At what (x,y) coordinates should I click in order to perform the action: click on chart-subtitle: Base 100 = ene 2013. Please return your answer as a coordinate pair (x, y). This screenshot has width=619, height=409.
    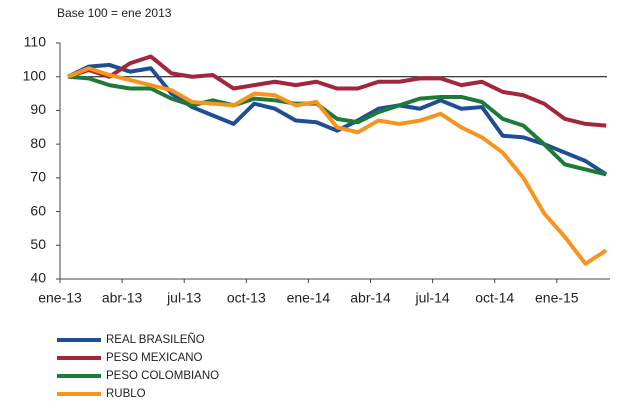
    Looking at the image, I should click on (114, 13).